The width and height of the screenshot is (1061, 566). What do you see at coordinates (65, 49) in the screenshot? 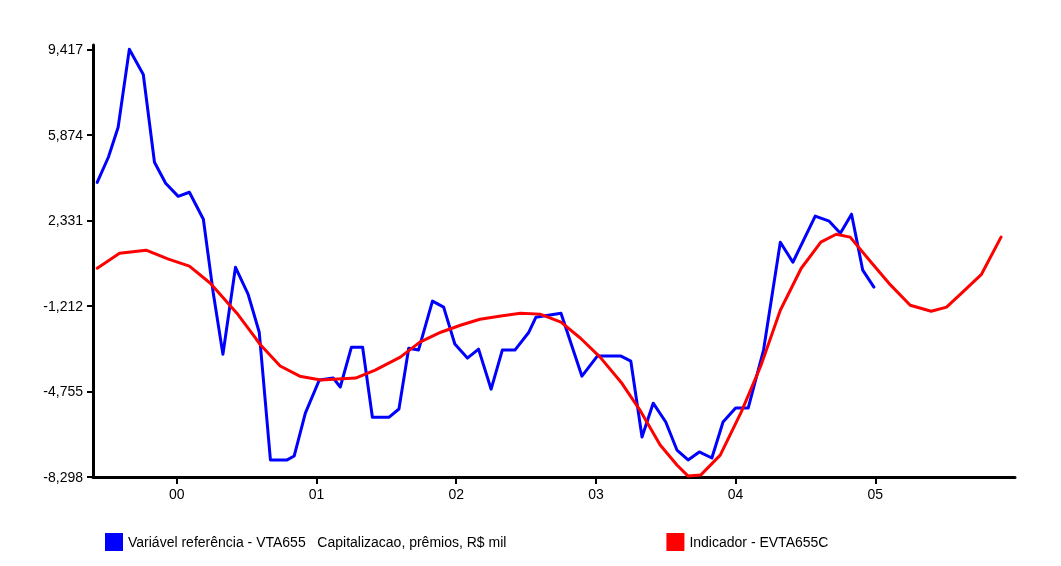
I see `y-tick-label: 9,417` at bounding box center [65, 49].